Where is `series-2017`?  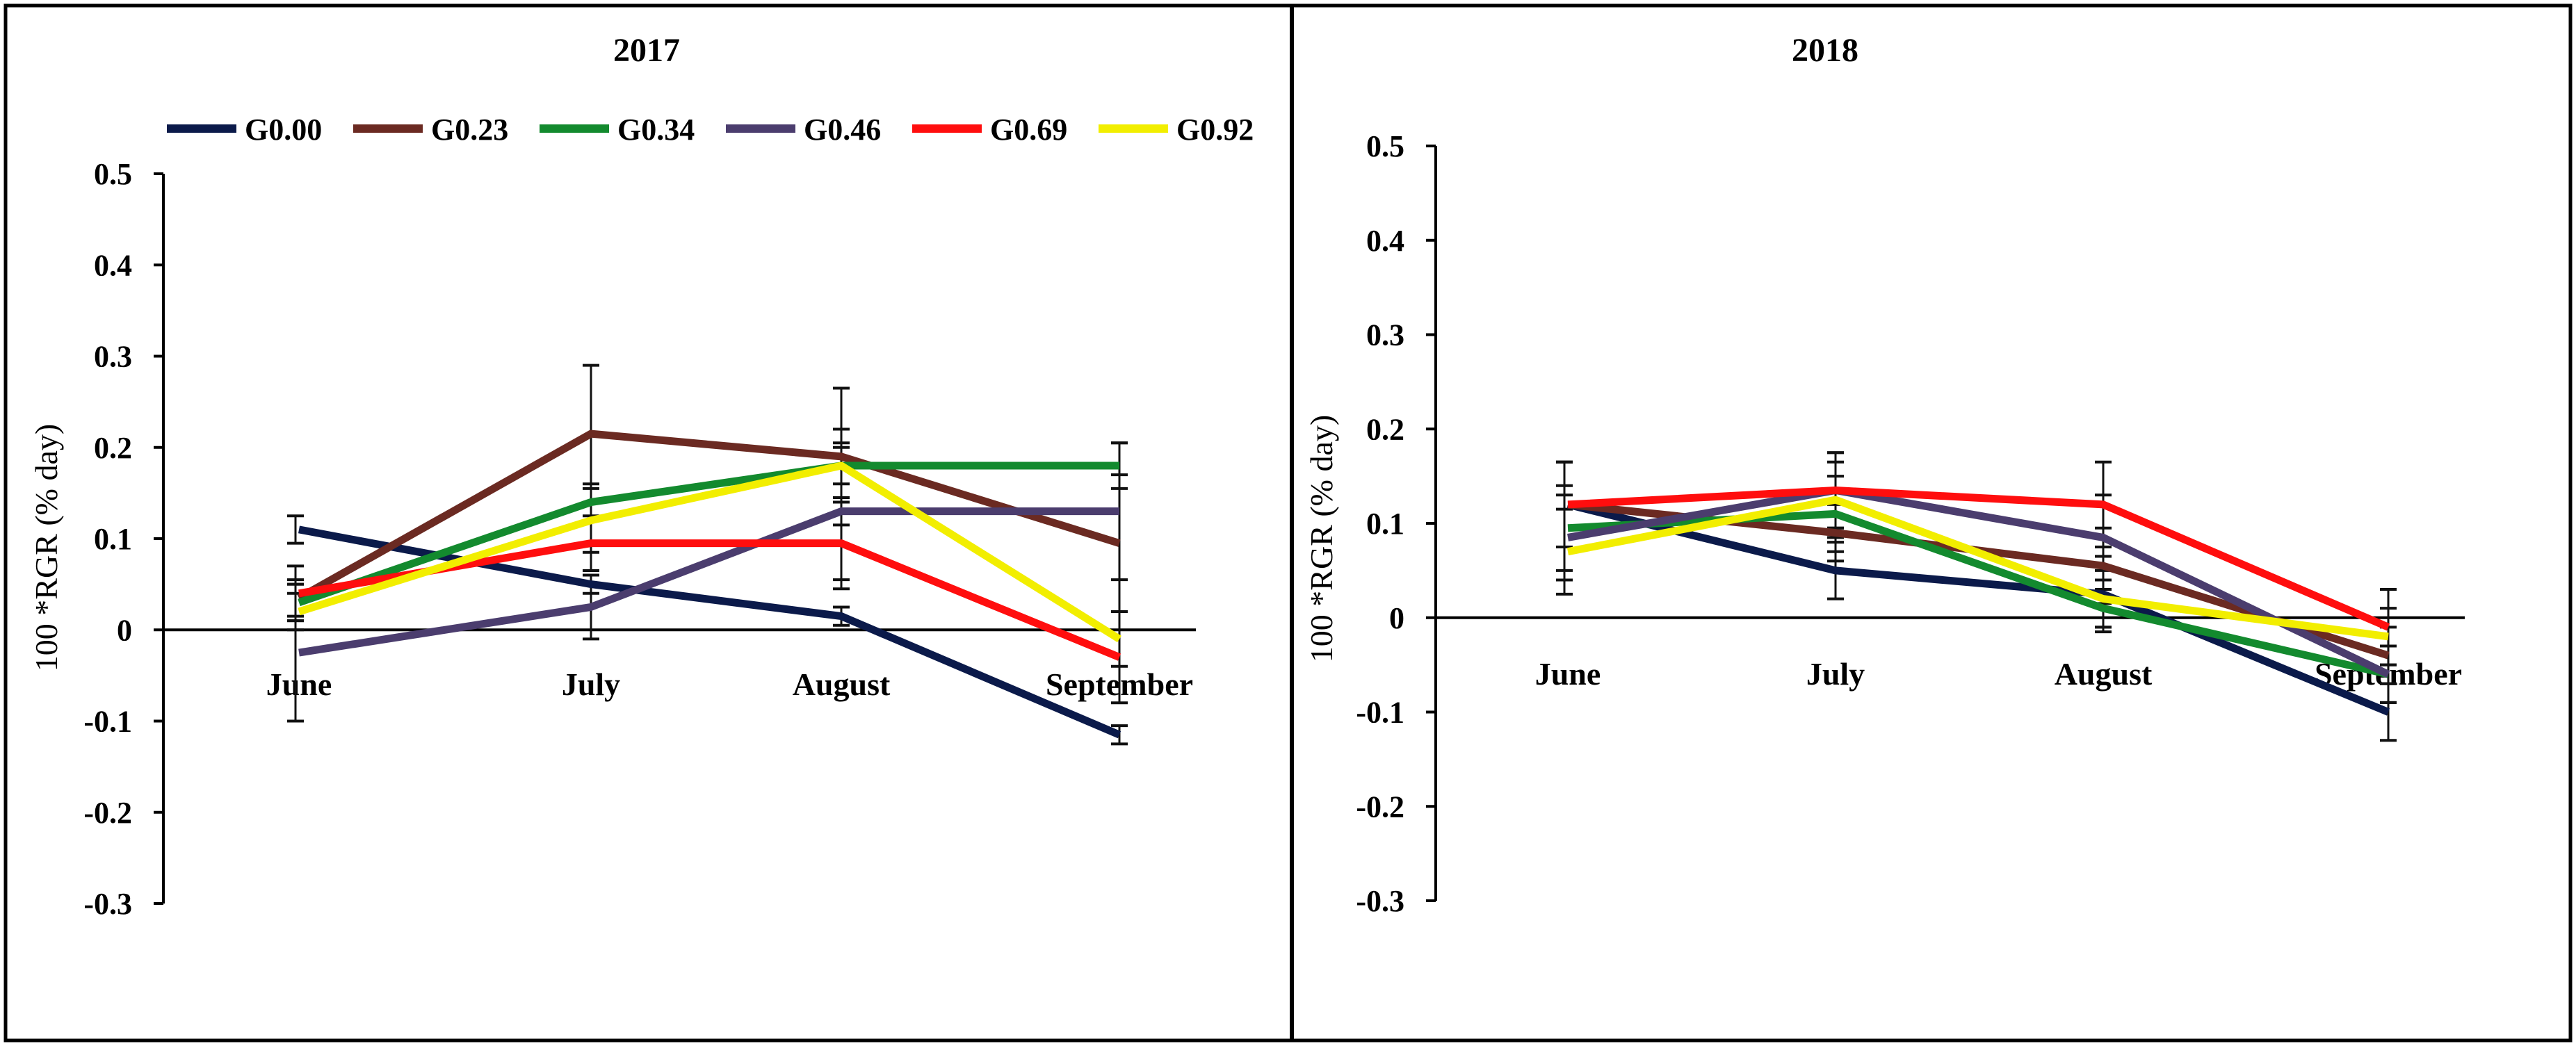
series-2017 is located at coordinates (709, 584).